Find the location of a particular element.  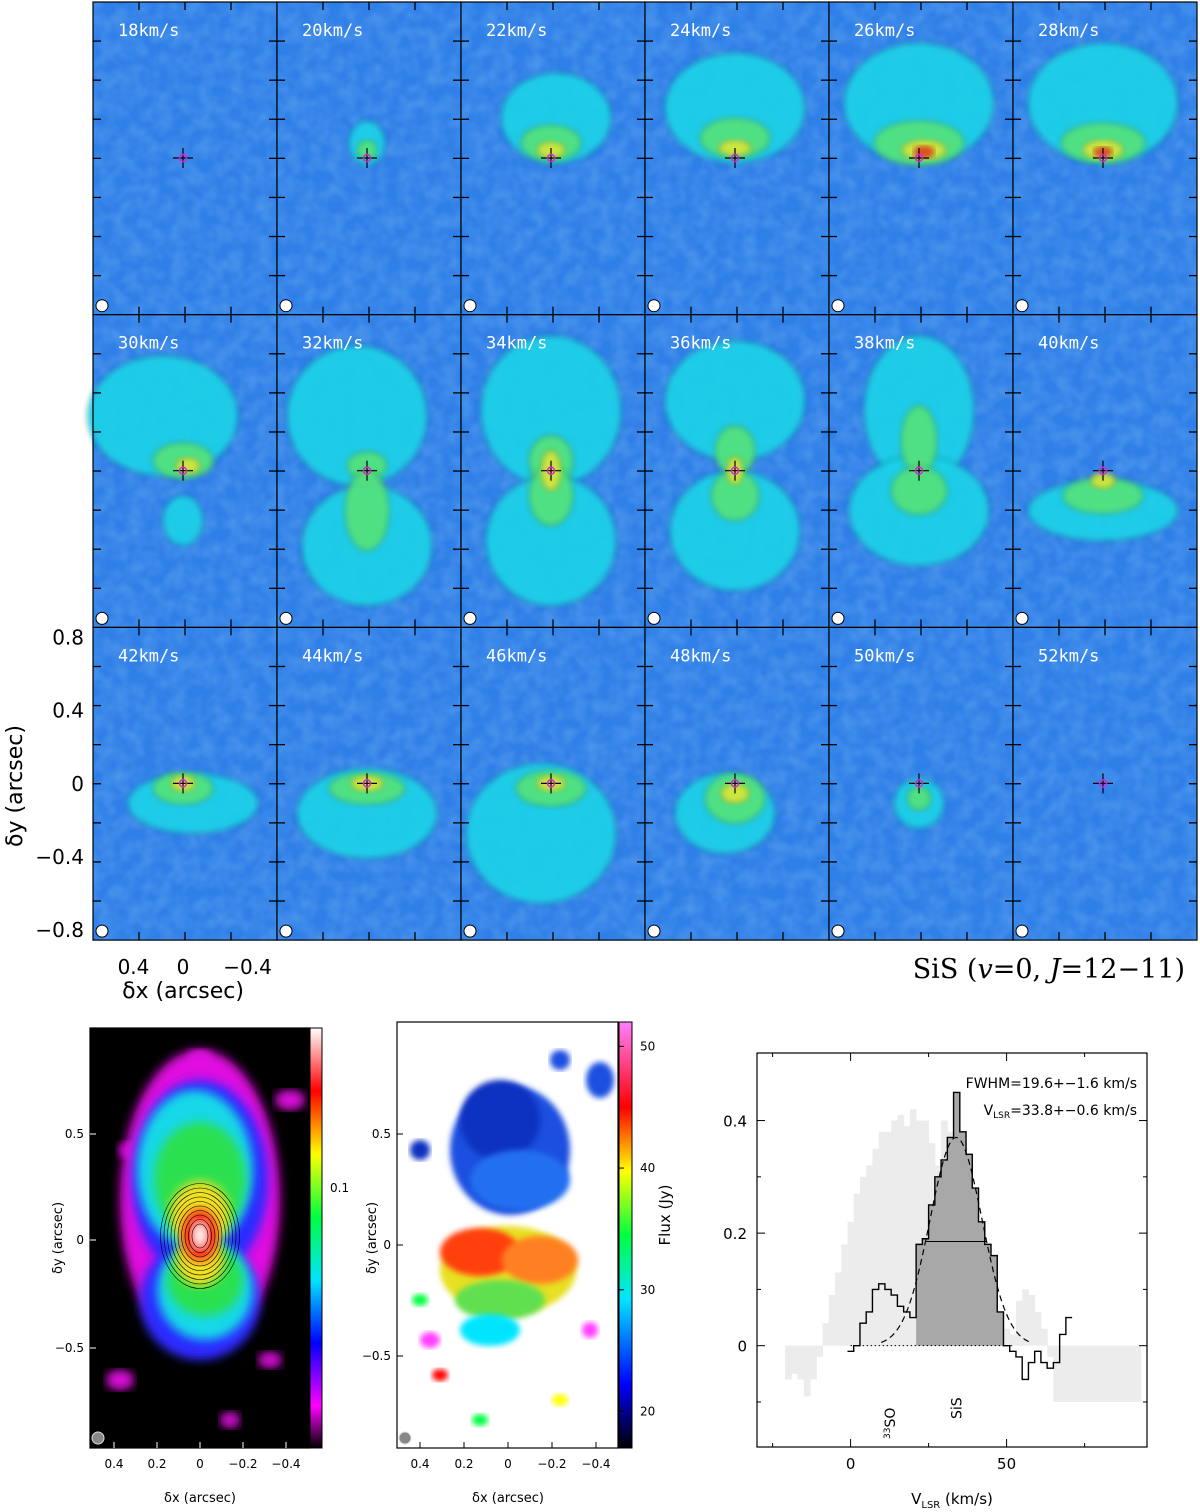

moment0-colorbar-tick: 0.1 is located at coordinates (339, 1188).